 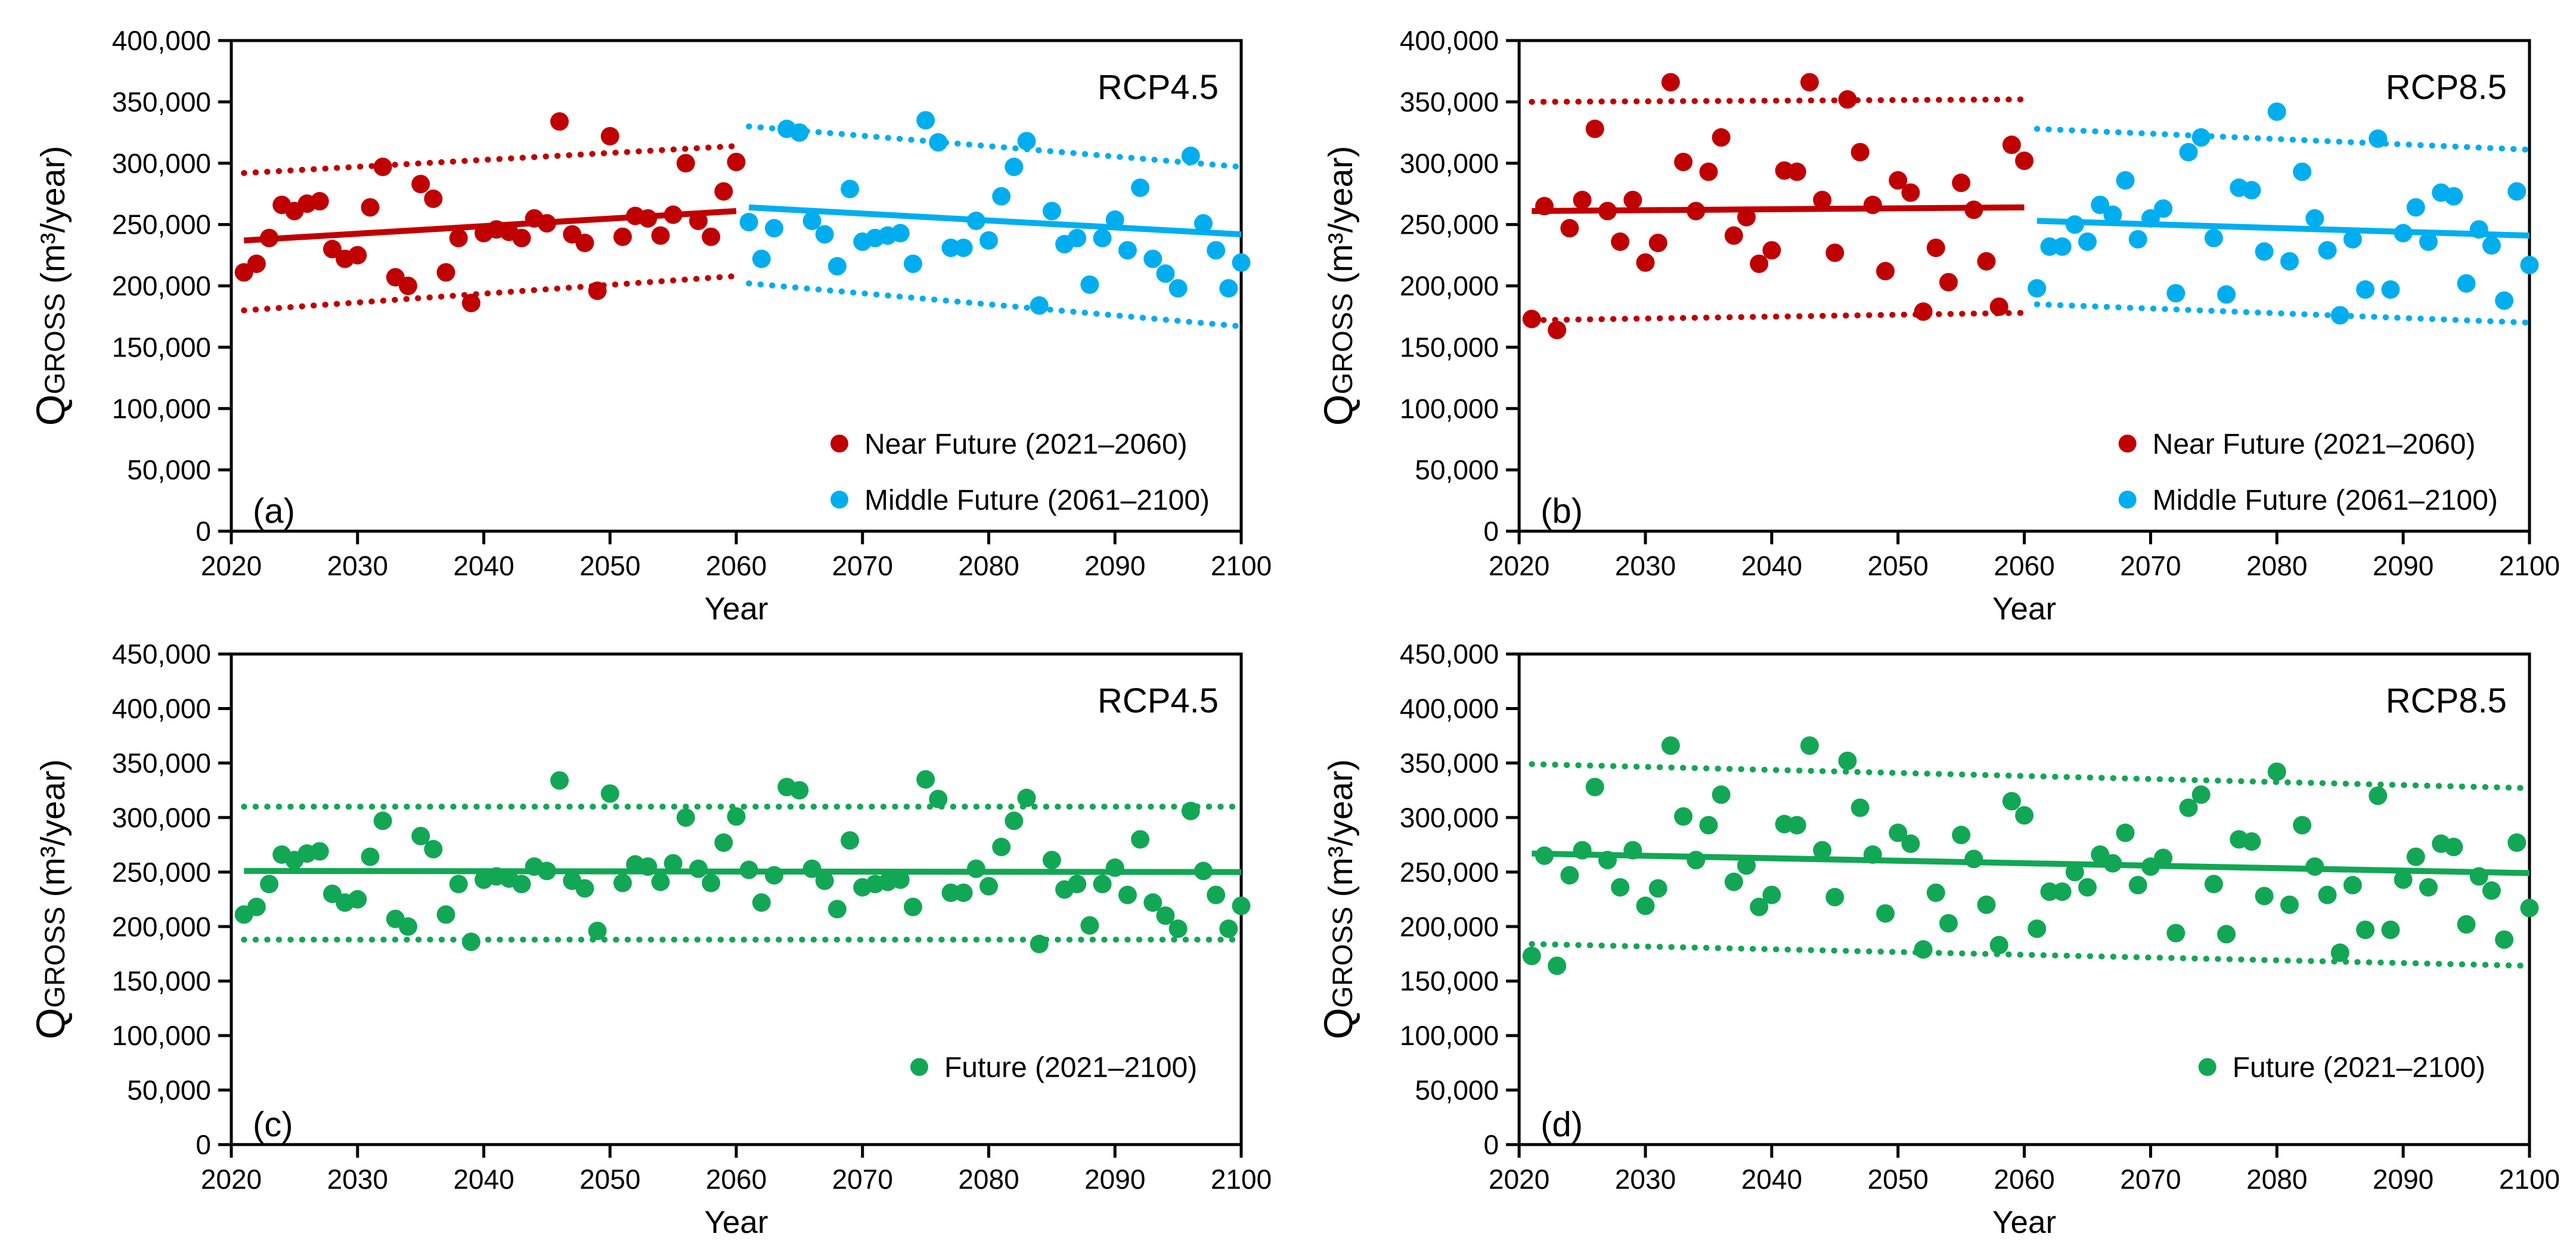 I want to click on legend-marker, so click(x=839, y=500).